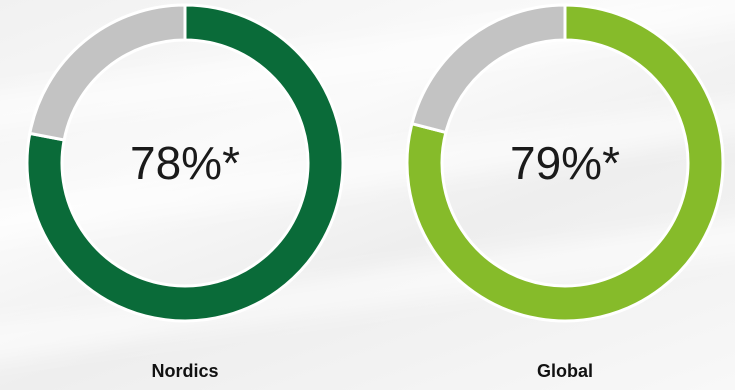  I want to click on center-value-nordics: 78%*, so click(185, 163).